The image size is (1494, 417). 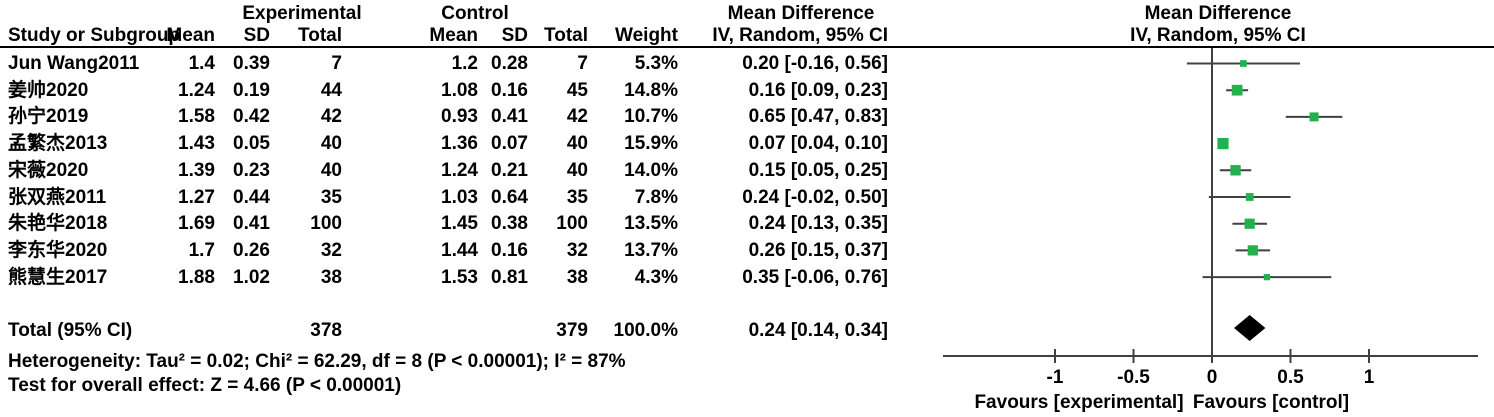 I want to click on axis-tick-label: -0.5, so click(x=1133, y=377).